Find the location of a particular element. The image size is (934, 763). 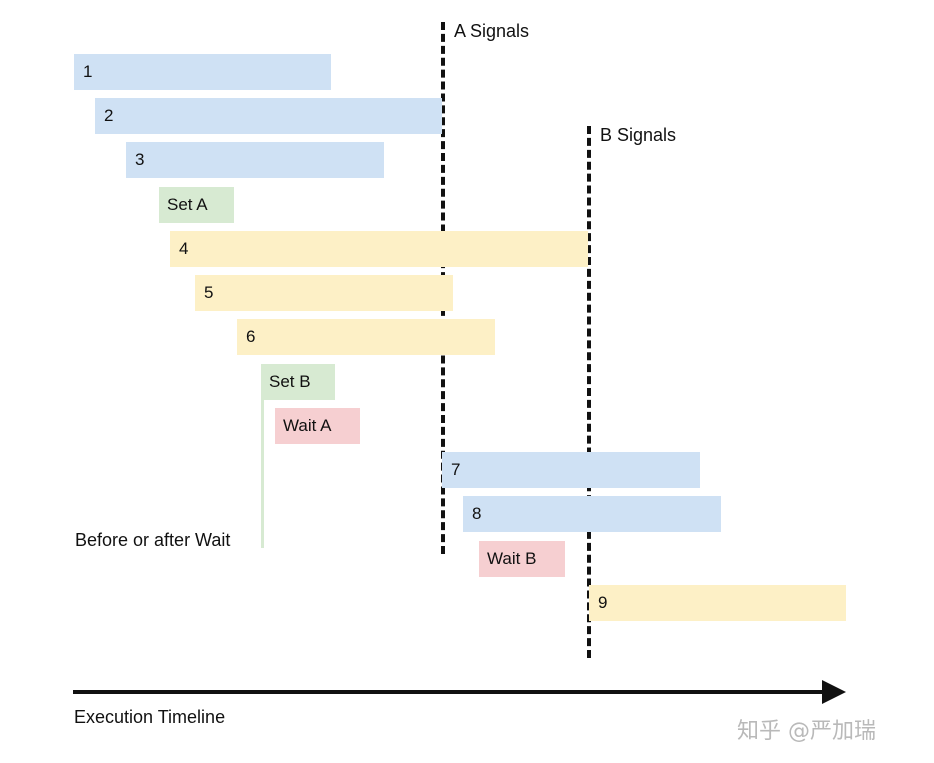

task-bar-3: 3 is located at coordinates (255, 160).